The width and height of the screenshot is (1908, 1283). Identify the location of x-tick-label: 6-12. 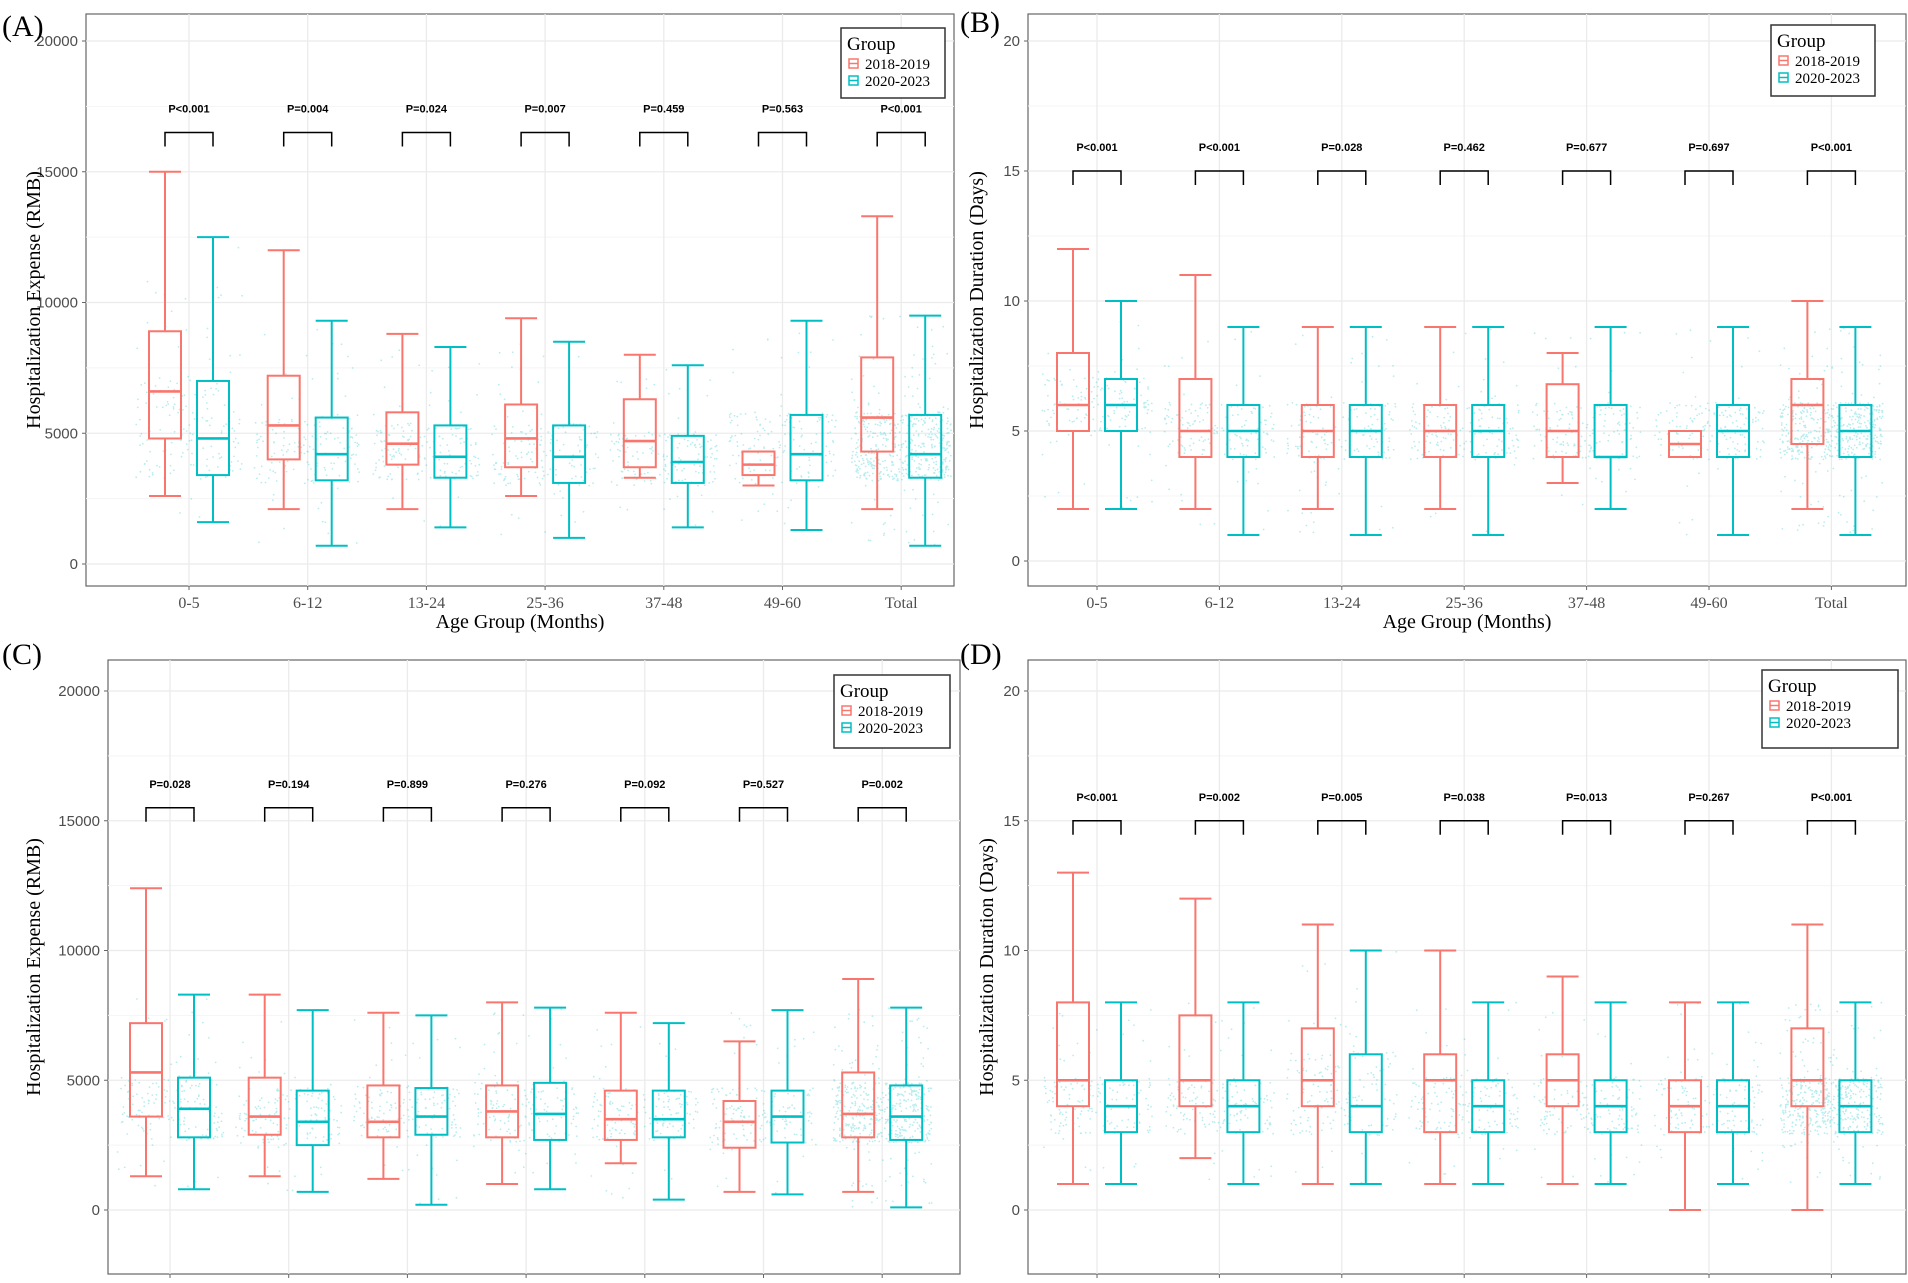
(307, 603).